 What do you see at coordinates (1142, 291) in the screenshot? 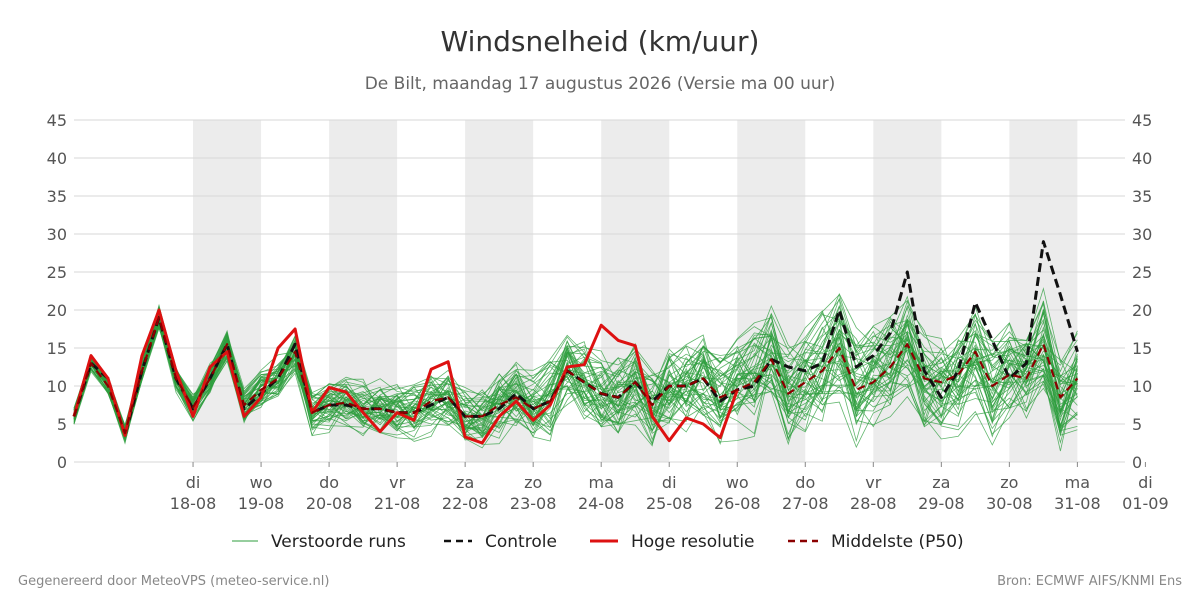
I see `y-axis-right-ticks: 0 5 10 15 20 25 30 35 40 45` at bounding box center [1142, 291].